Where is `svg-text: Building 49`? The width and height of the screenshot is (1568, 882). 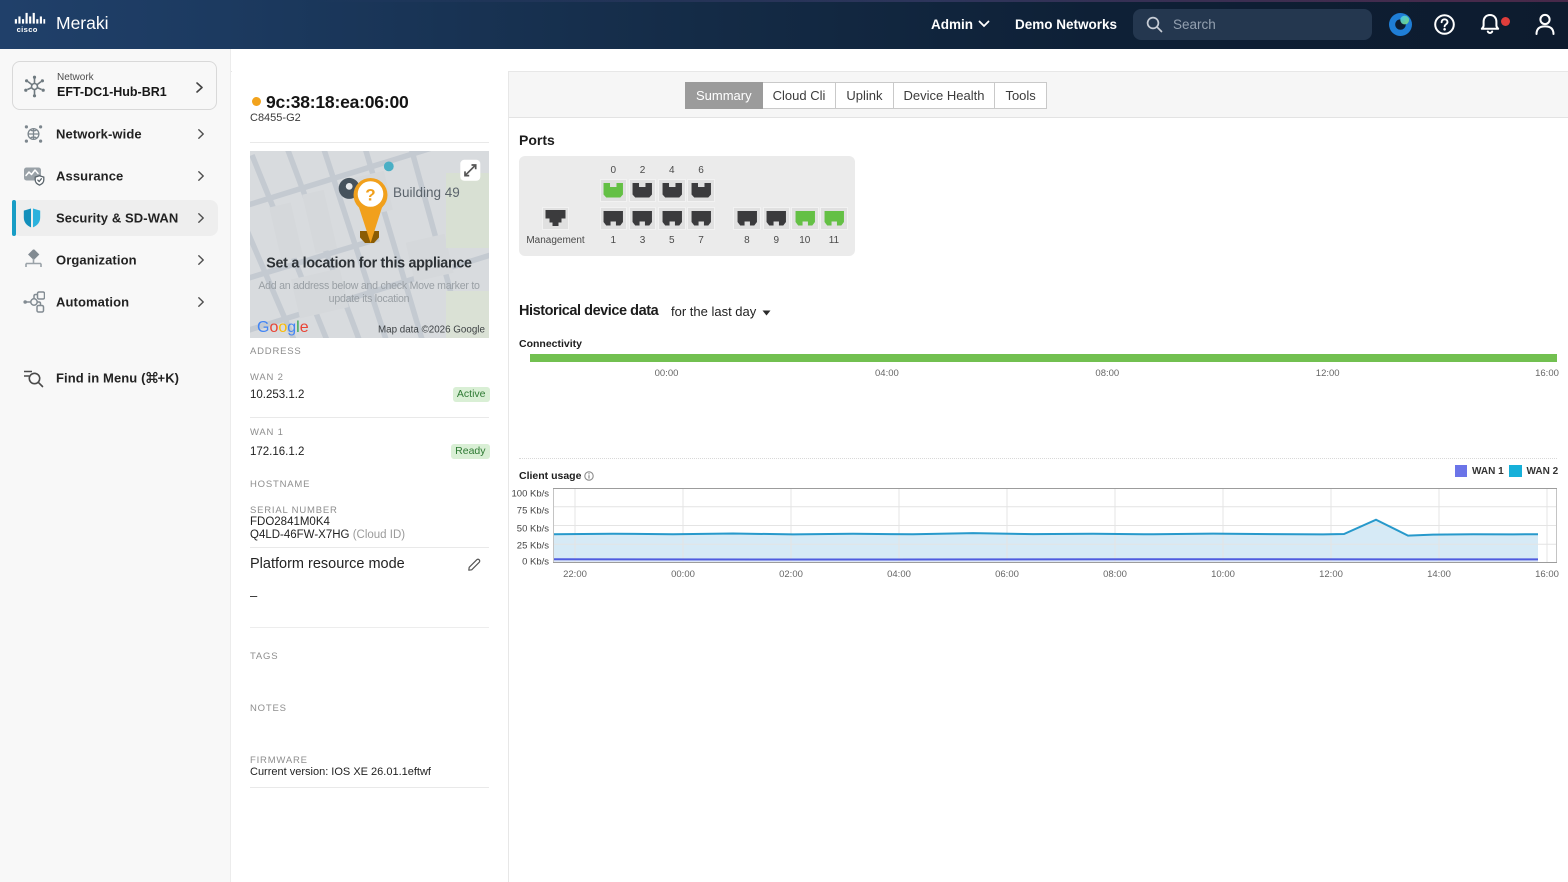
svg-text: Building 49 is located at coordinates (426, 192).